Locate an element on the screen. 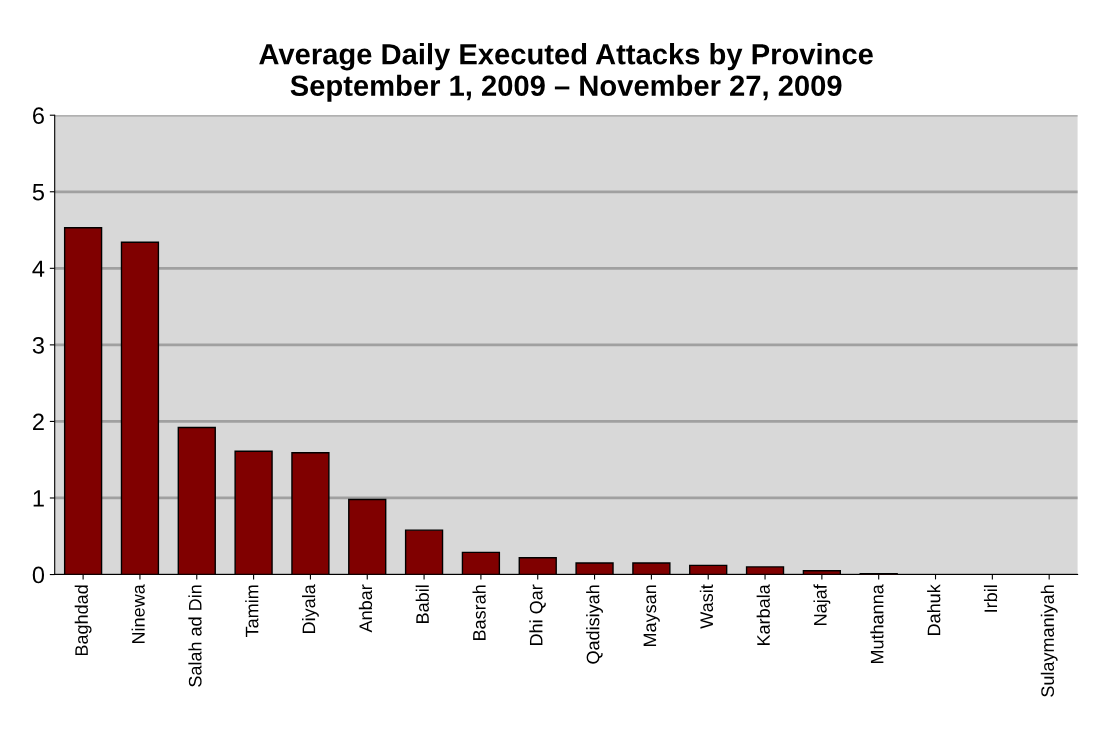  chart-title: Average Daily Executed Attacks by Province September 1, 2009 – November 27, 2009 is located at coordinates (566, 72).